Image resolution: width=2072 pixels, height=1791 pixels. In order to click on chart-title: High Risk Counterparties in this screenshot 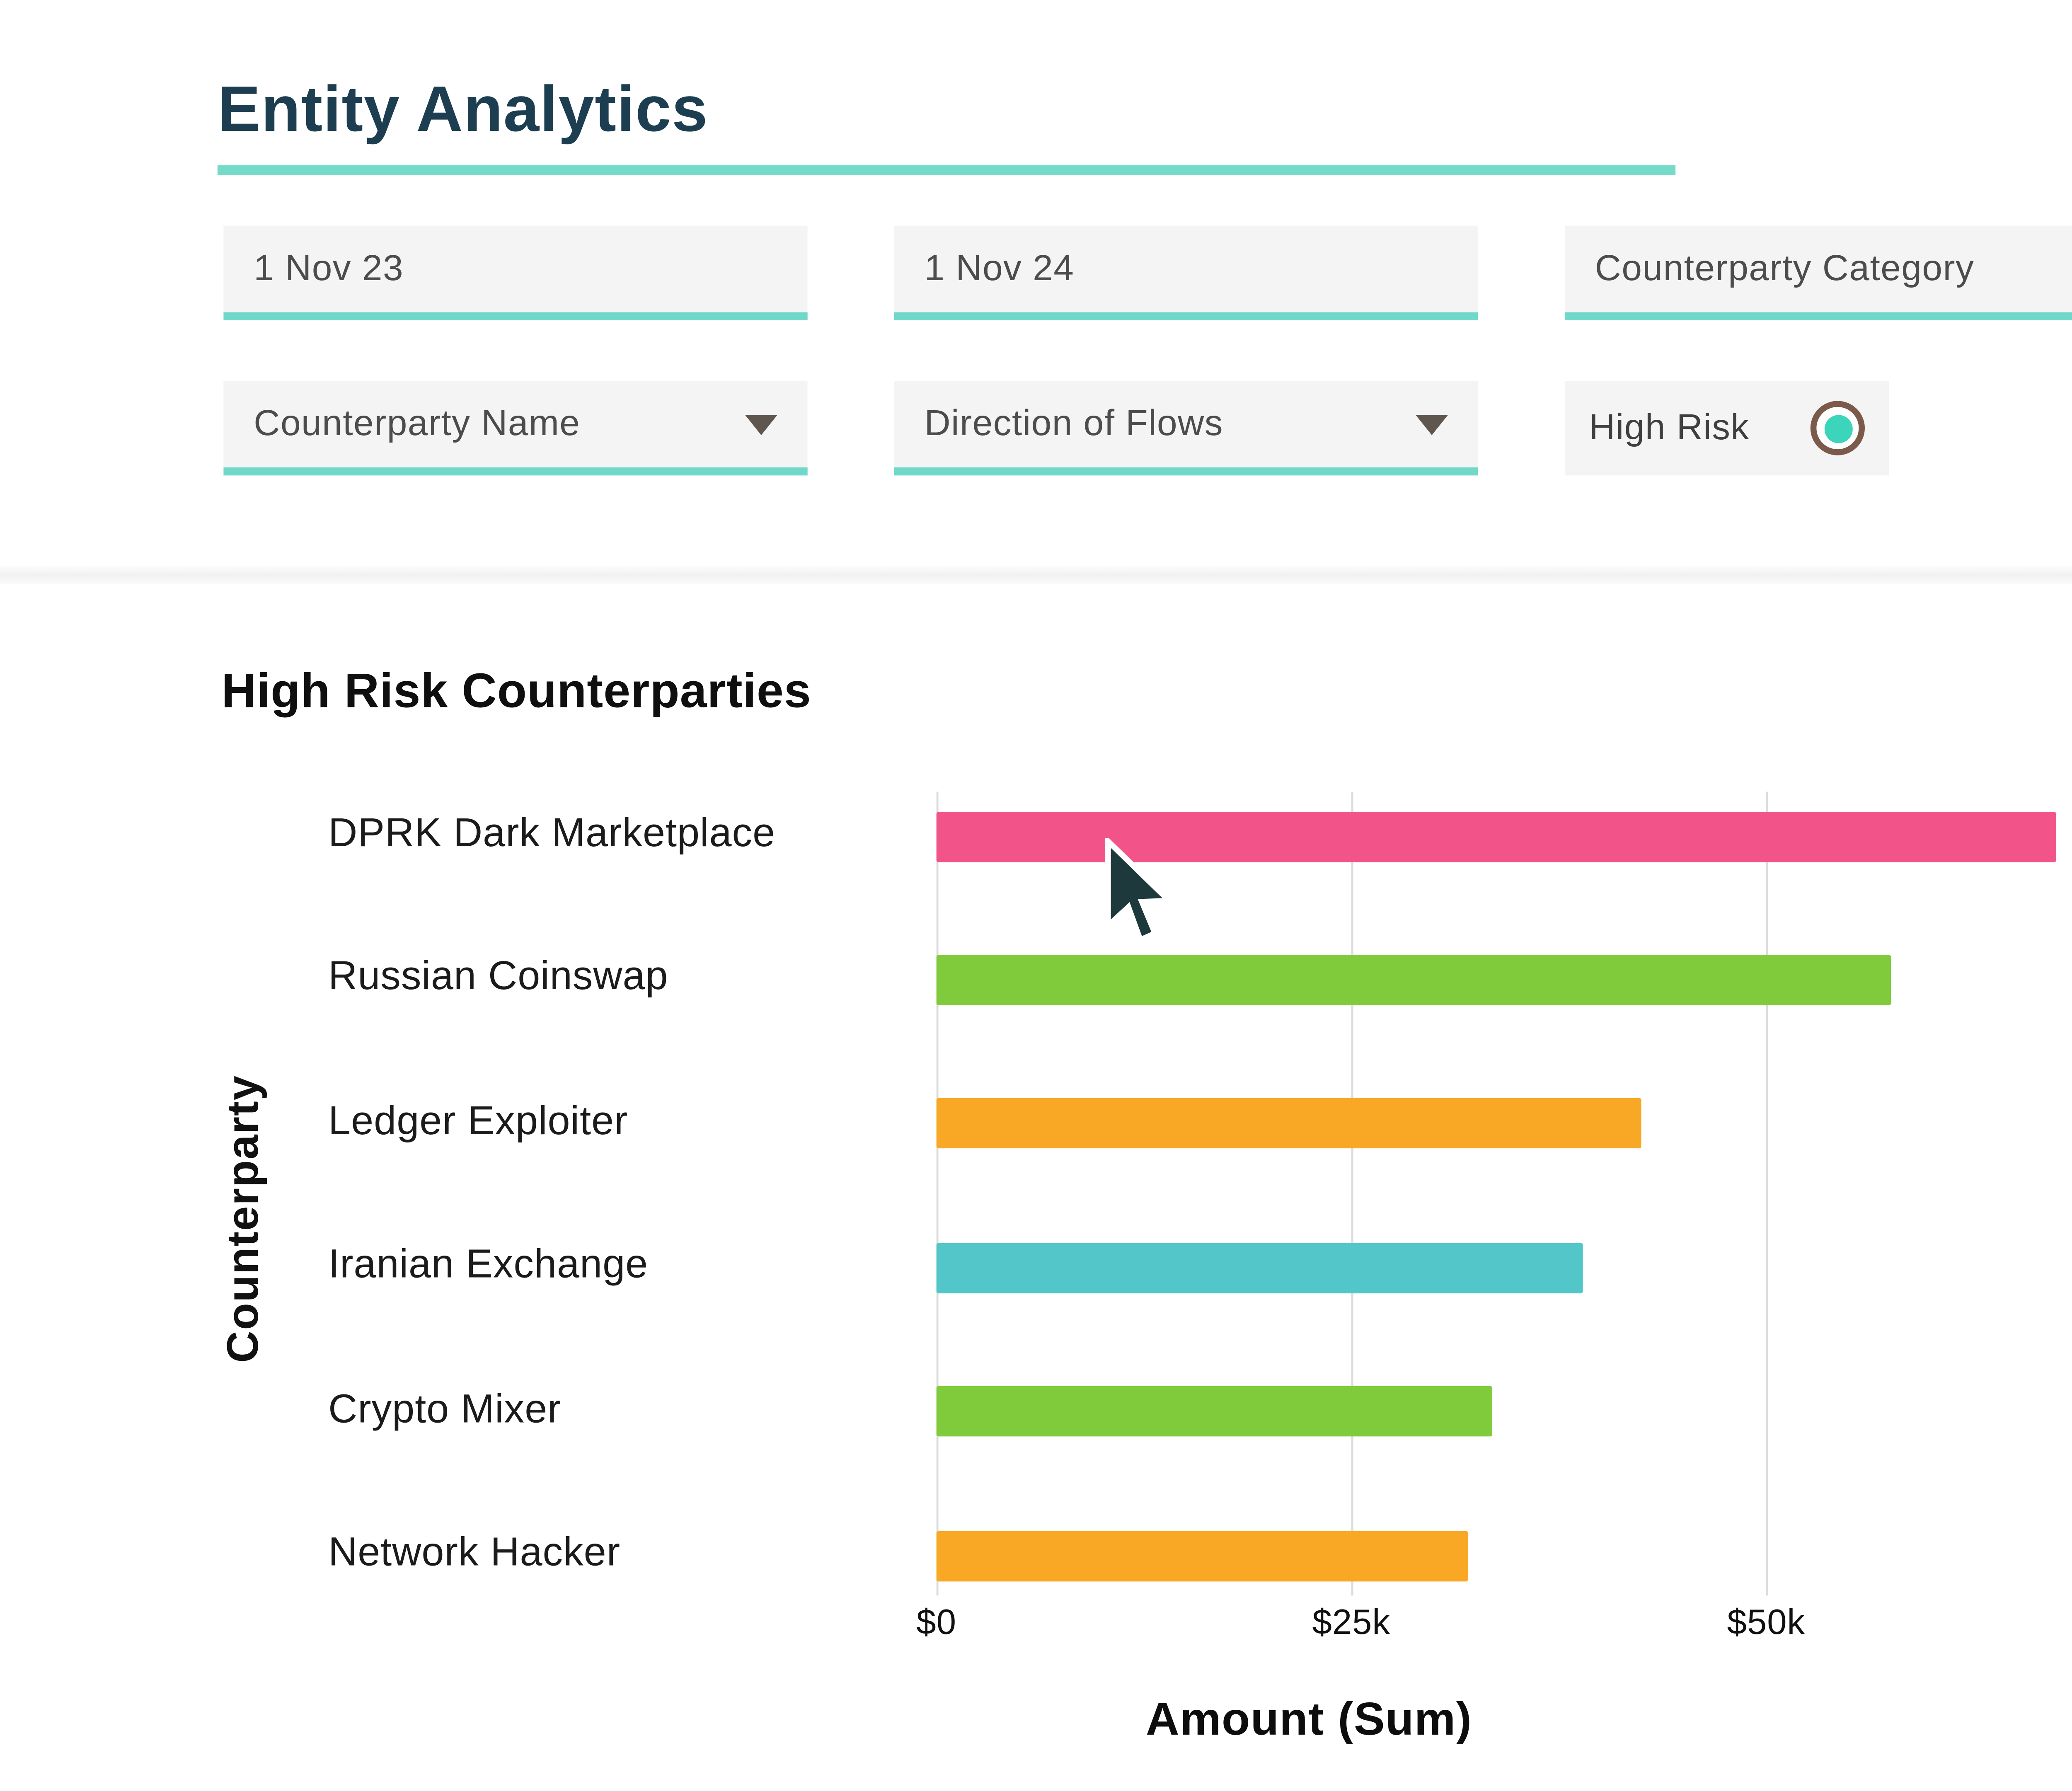, I will do `click(516, 692)`.